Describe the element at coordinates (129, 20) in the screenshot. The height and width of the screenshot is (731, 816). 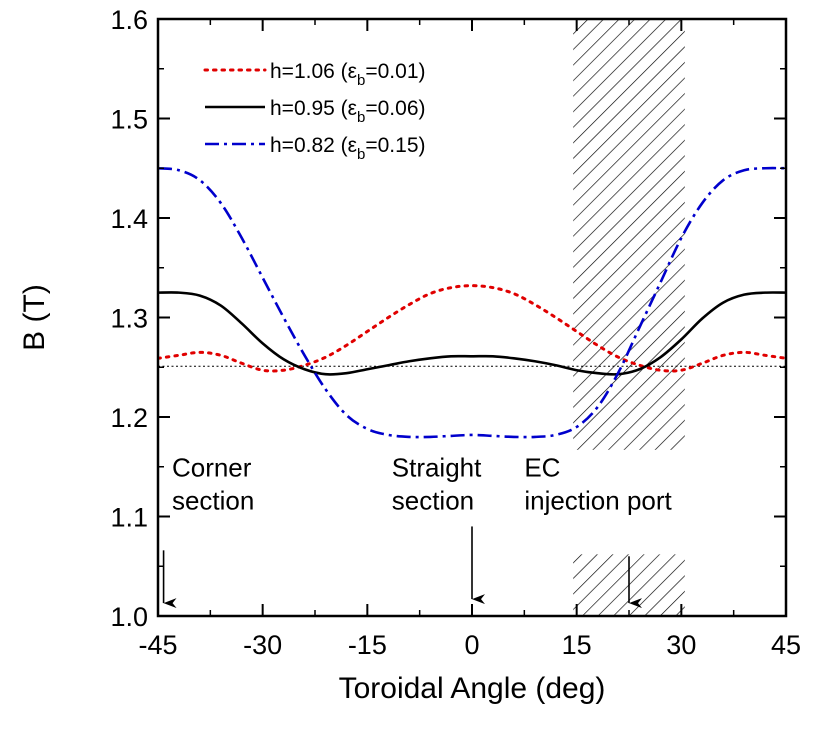
I see `y-tick-label: 1.6` at that location.